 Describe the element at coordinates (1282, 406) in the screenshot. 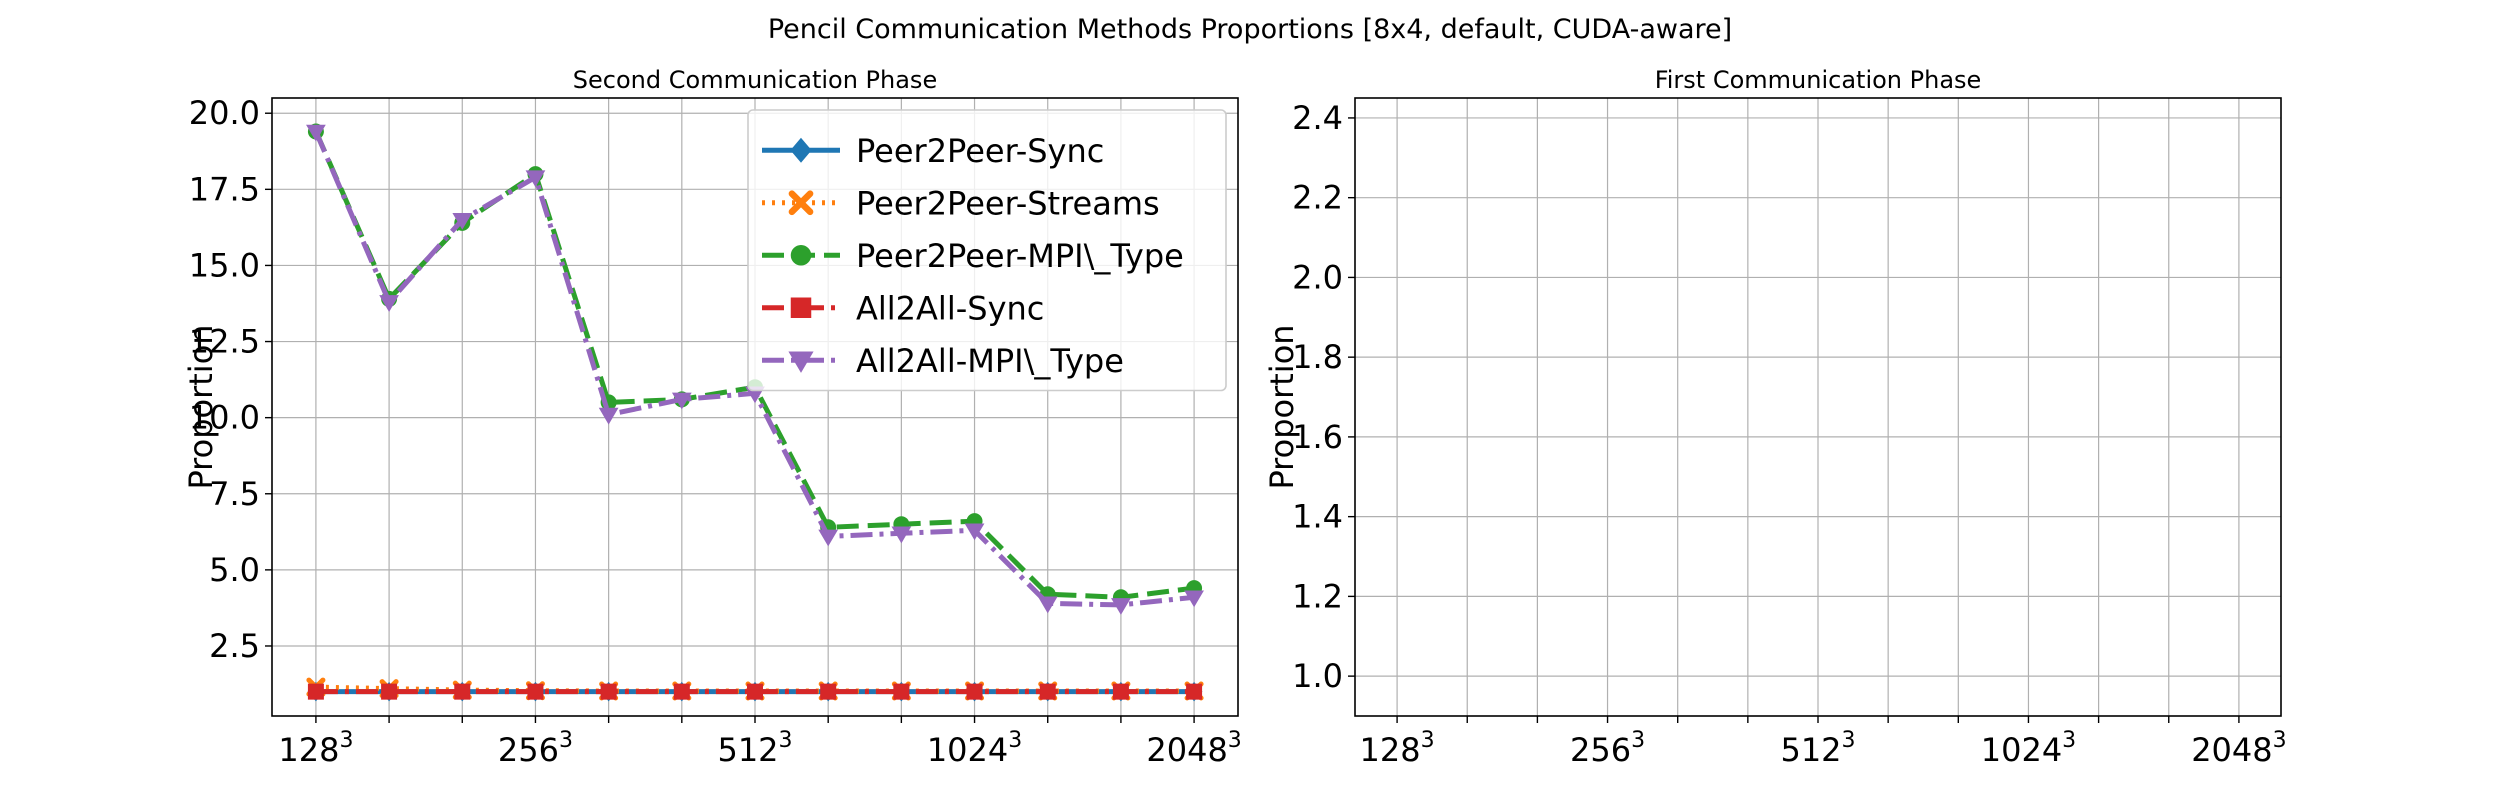

I see `right-y-axis-label: Proportion` at that location.